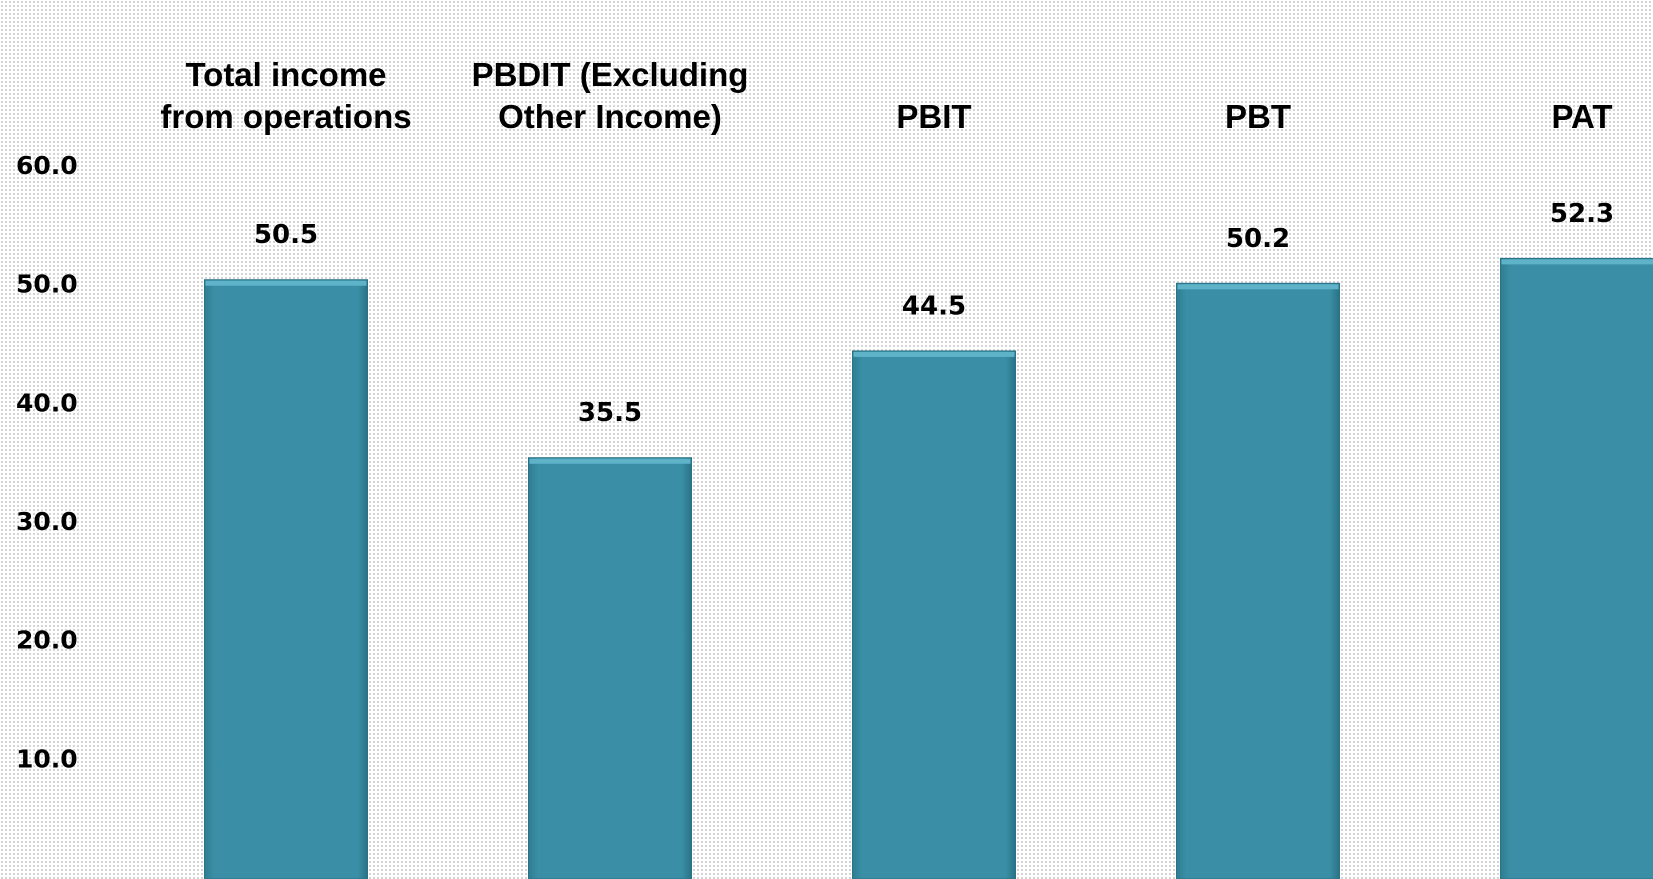 The width and height of the screenshot is (1653, 879). What do you see at coordinates (1258, 116) in the screenshot?
I see `category-label: PBT` at bounding box center [1258, 116].